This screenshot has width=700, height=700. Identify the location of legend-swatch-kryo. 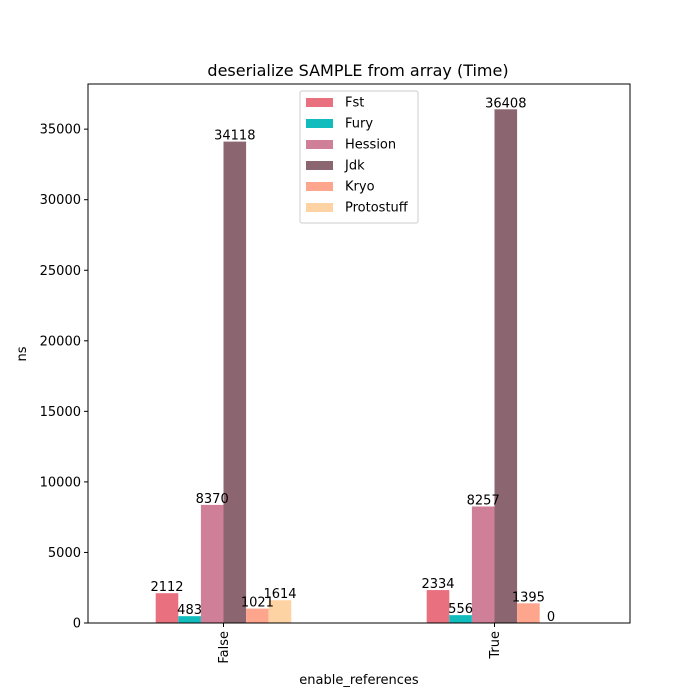
(319, 186).